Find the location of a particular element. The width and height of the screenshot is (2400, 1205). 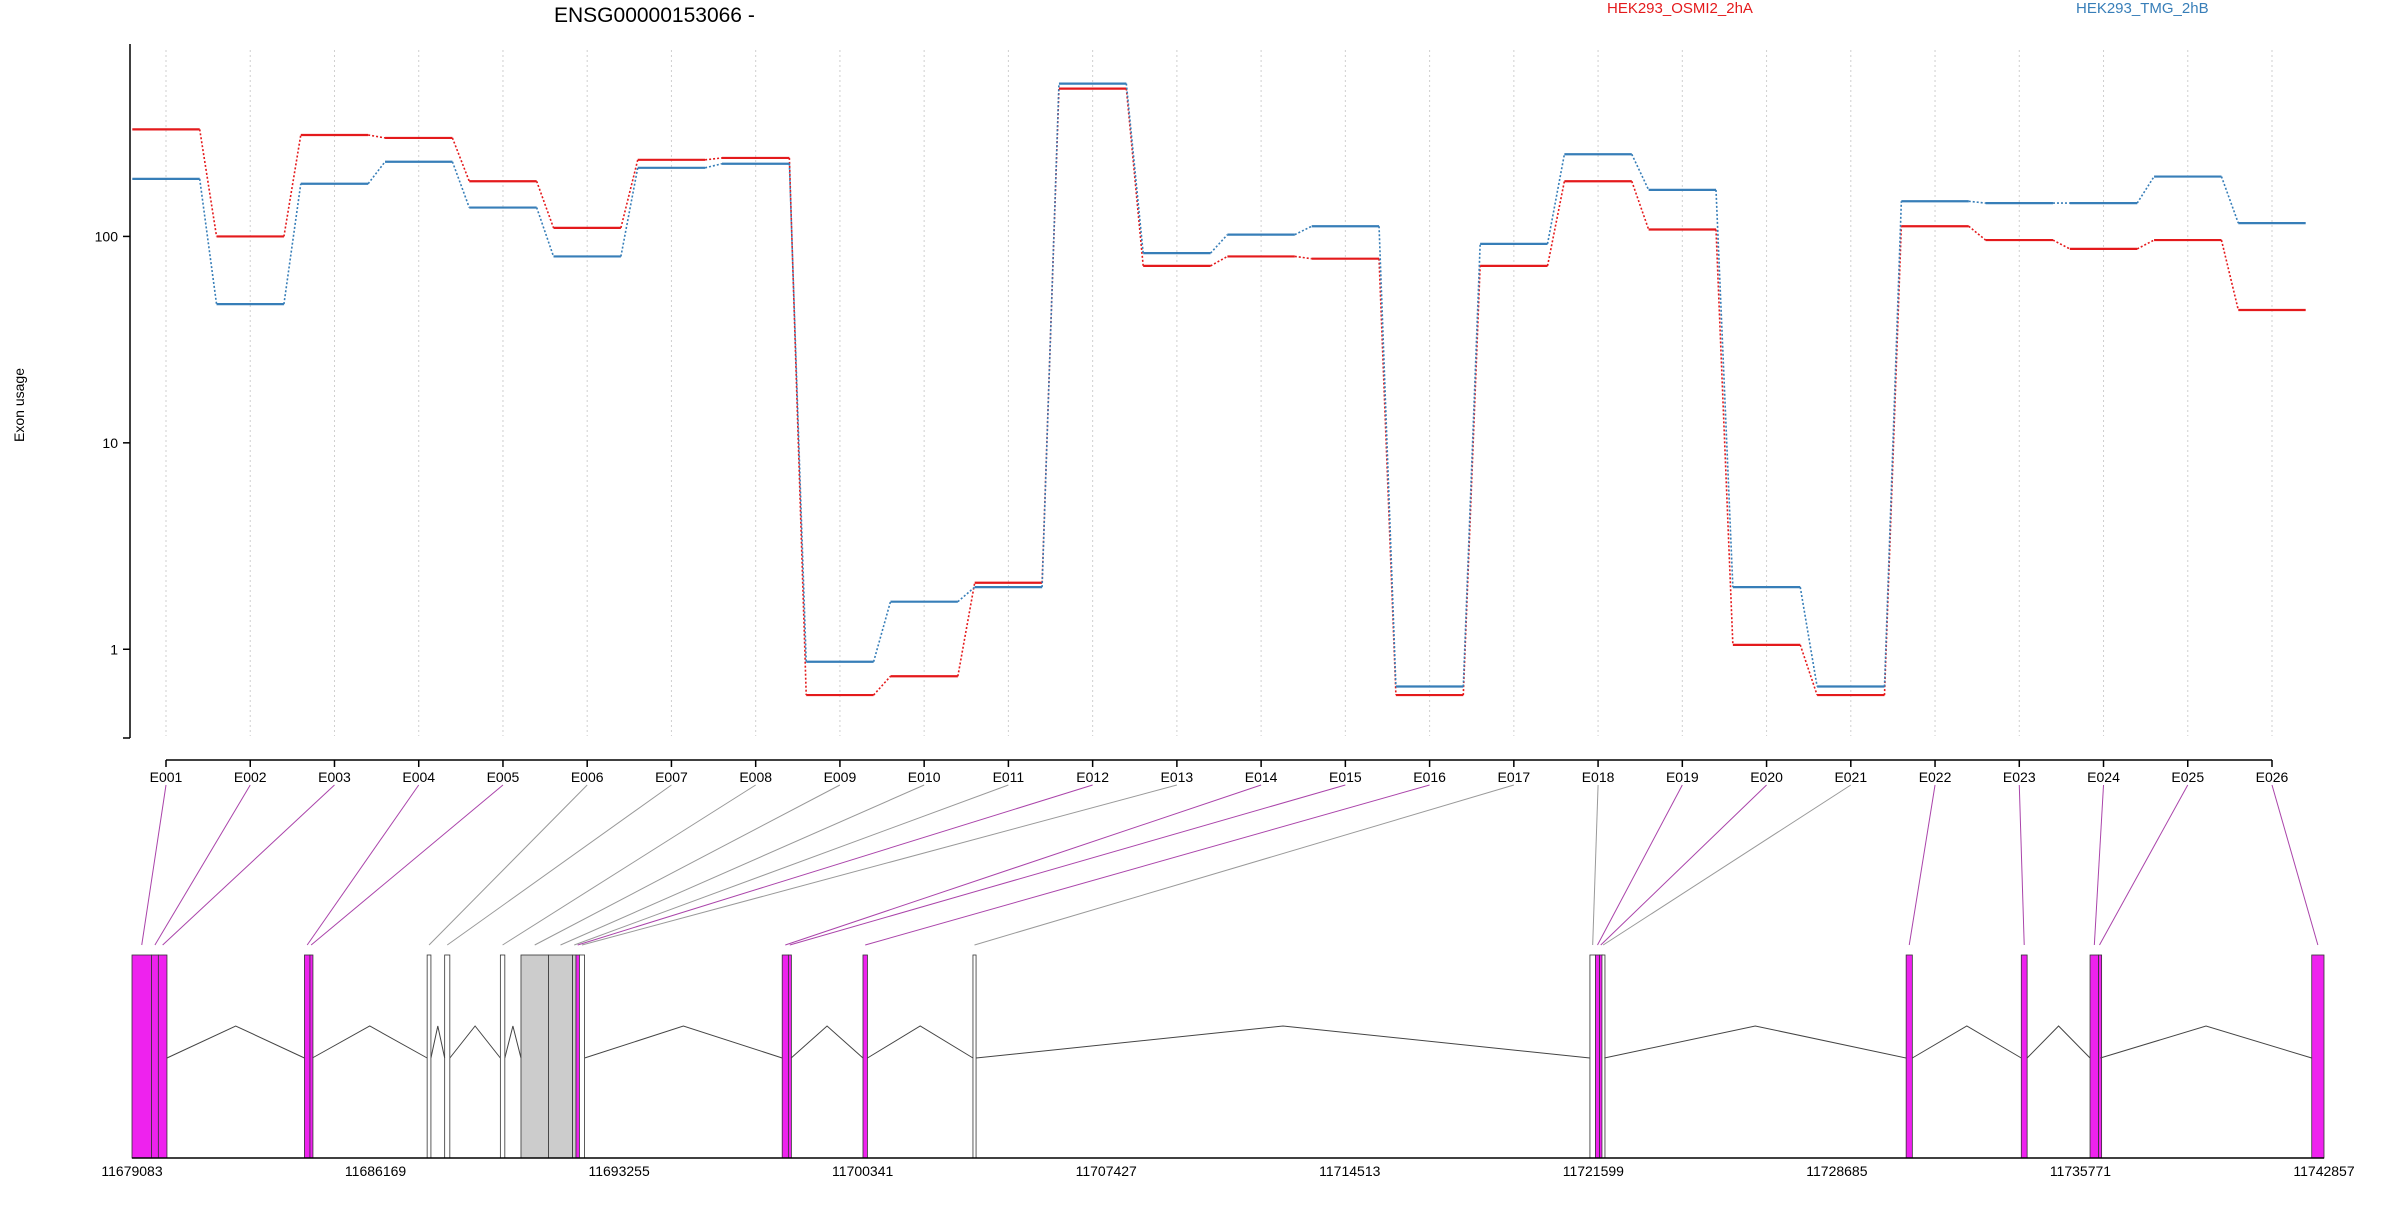

exon-E016 is located at coordinates (865, 1056).